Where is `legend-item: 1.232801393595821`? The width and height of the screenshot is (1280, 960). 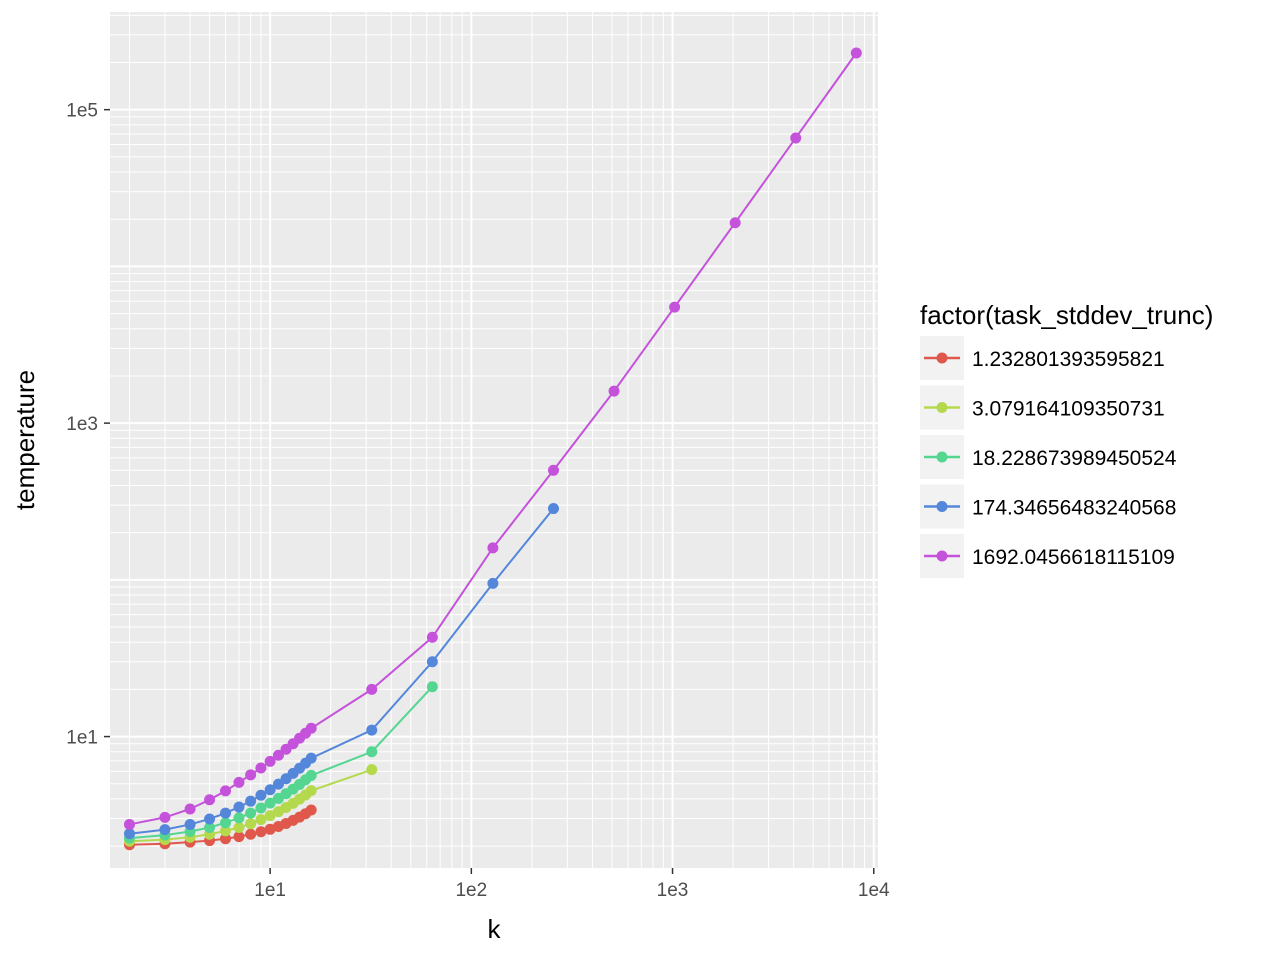 legend-item: 1.232801393595821 is located at coordinates (1042, 358).